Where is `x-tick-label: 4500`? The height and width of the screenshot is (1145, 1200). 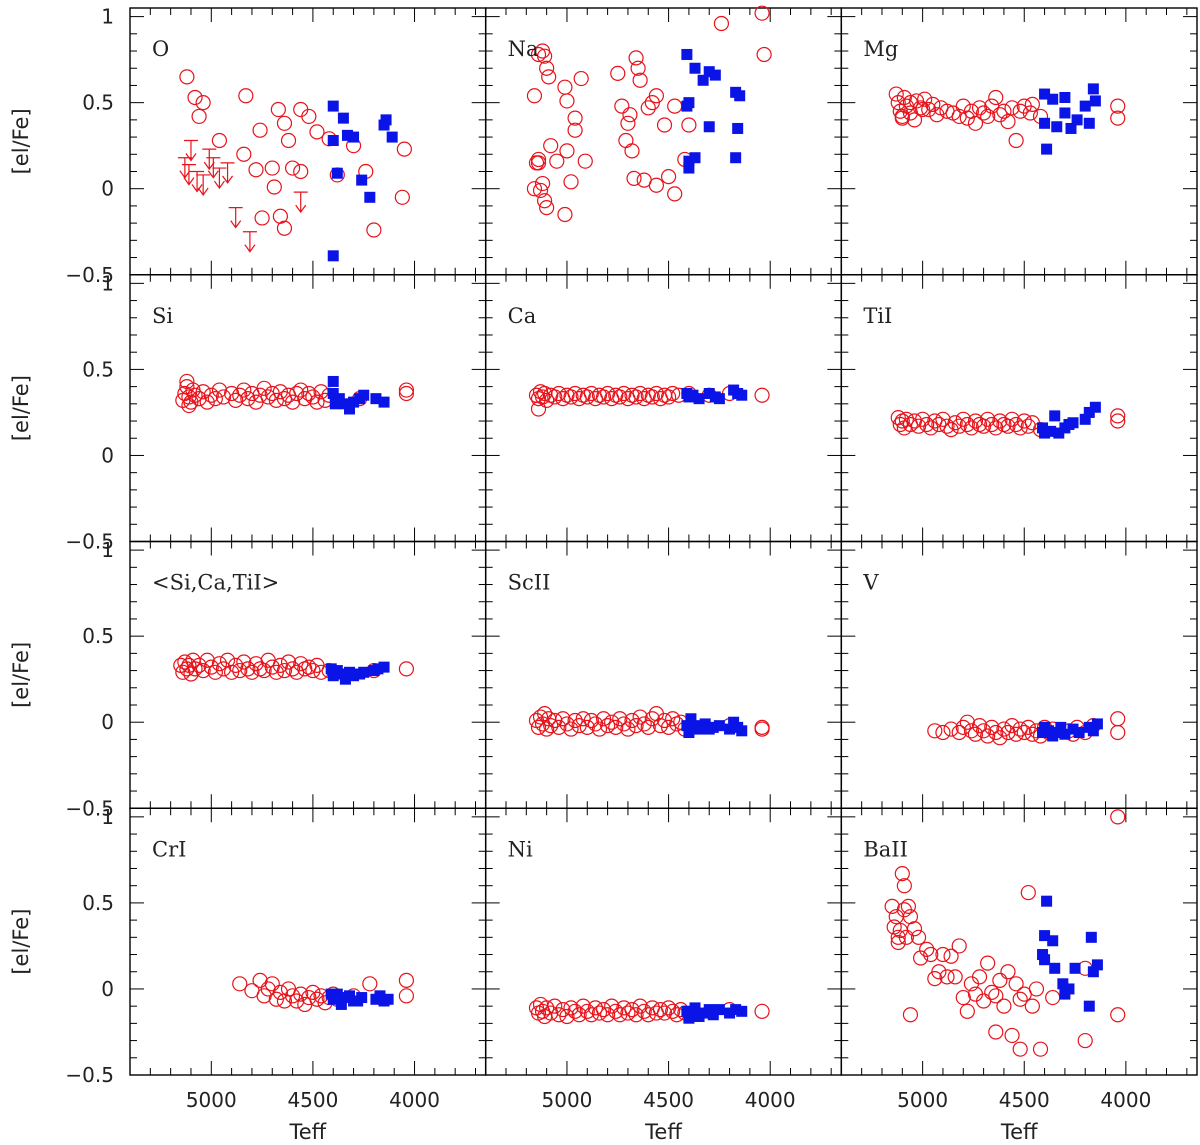 x-tick-label: 4500 is located at coordinates (668, 1100).